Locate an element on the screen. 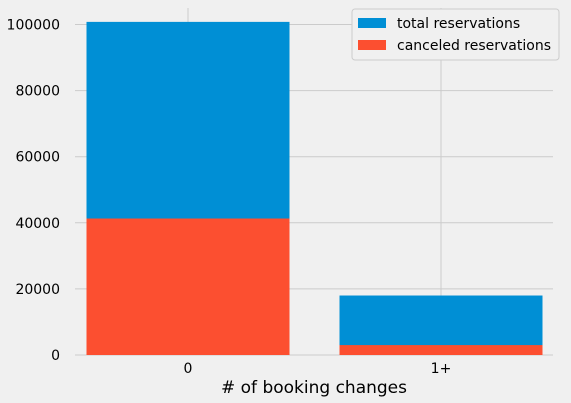 This screenshot has height=403, width=571. y-axis-ticks: 0 20000 40000 60000 80000 100000 is located at coordinates (33, 191).